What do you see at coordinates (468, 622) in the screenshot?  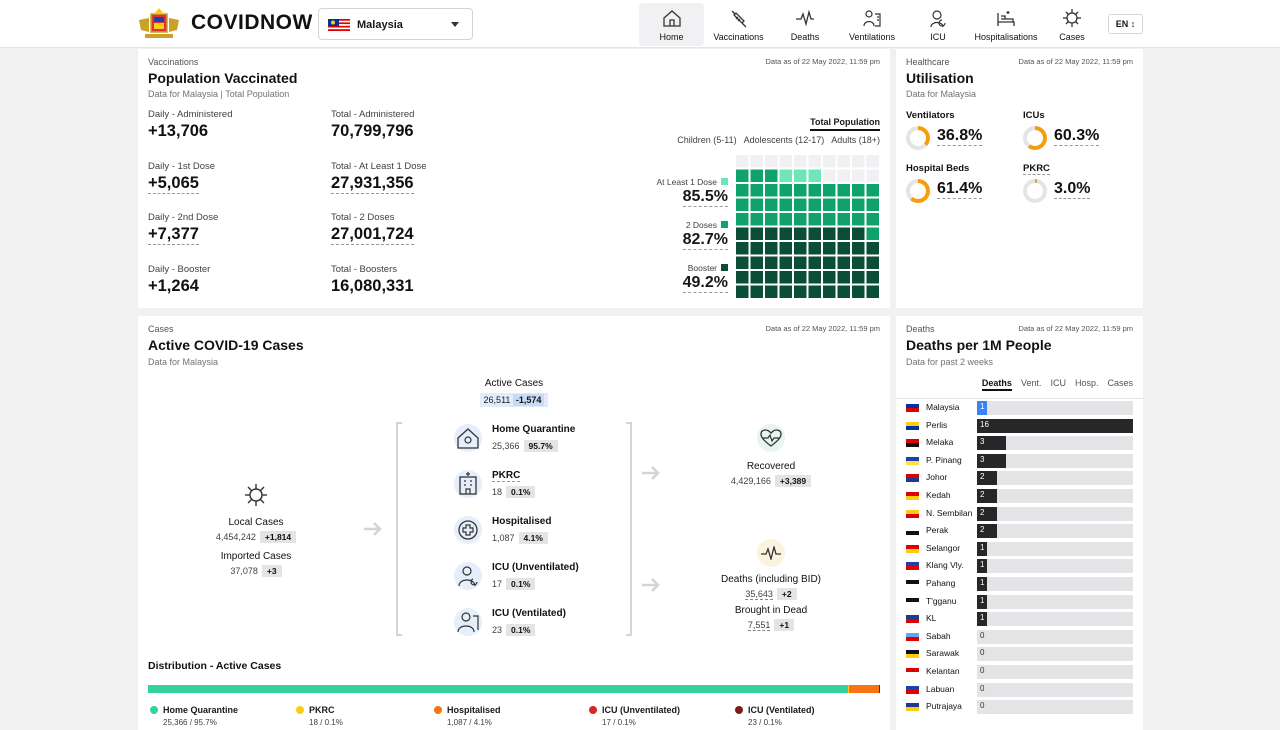 I see `ventilated-patient-icon` at bounding box center [468, 622].